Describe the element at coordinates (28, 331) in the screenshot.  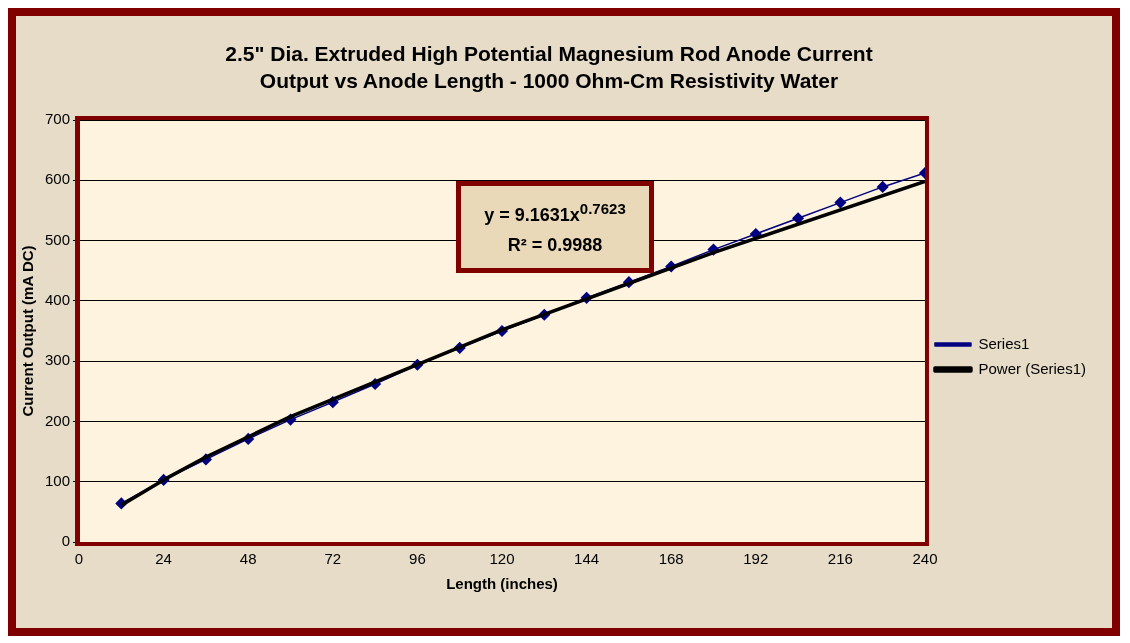
I see `y-axis-title: Current Output (mA DC)` at that location.